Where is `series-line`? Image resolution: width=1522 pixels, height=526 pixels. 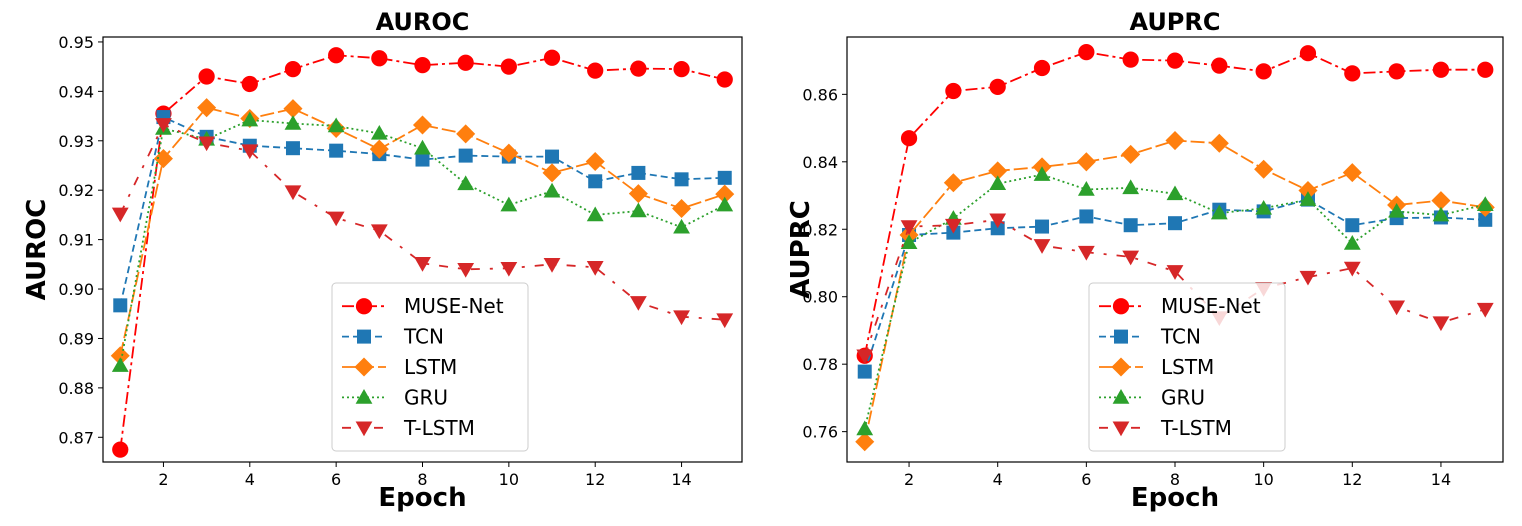
series-line is located at coordinates (1174, 287).